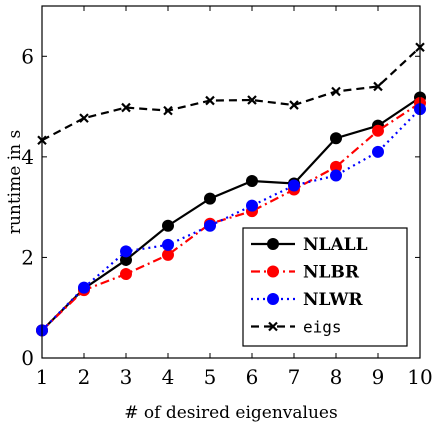 This screenshot has width=433, height=430. Describe the element at coordinates (331, 273) in the screenshot. I see `legend-label: NLBR` at that location.